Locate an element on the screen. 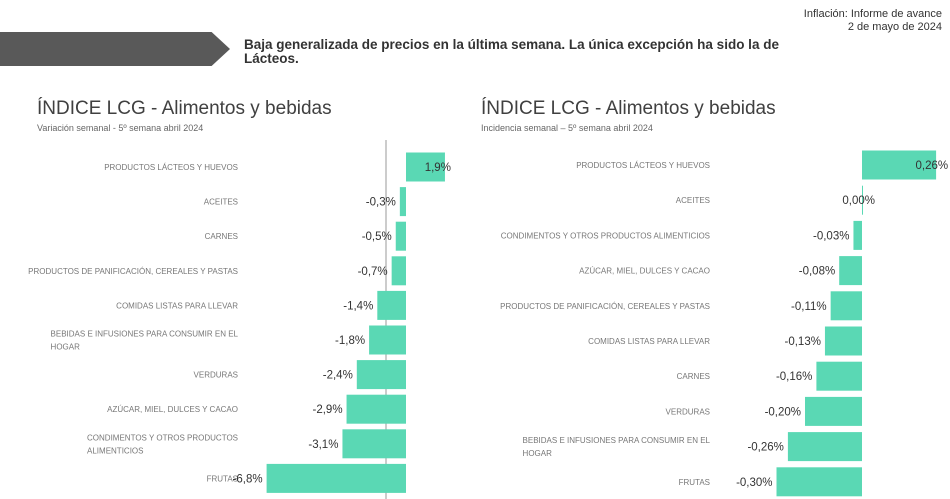  chart-2-category-label: BEBIDAS E INFUSIONES PARA CONSUMIR EN EL is located at coordinates (617, 440).